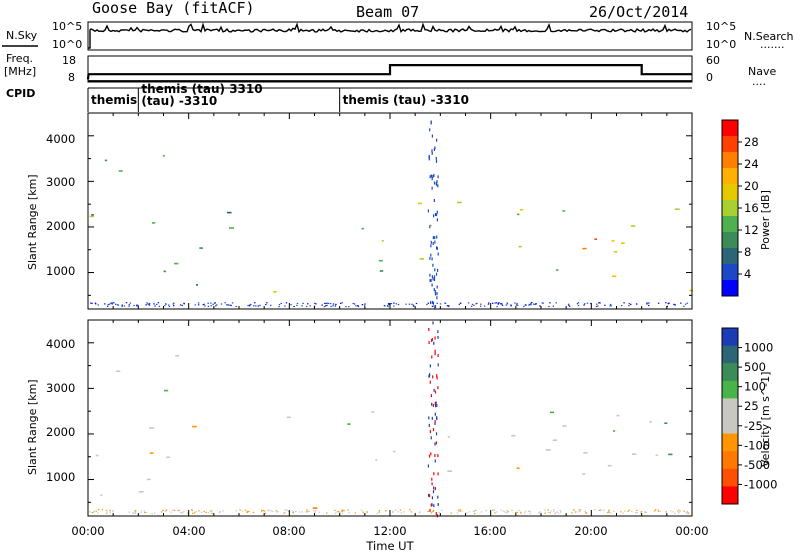 The width and height of the screenshot is (800, 558). Describe the element at coordinates (20, 93) in the screenshot. I see `cpid-label: CPID` at that location.